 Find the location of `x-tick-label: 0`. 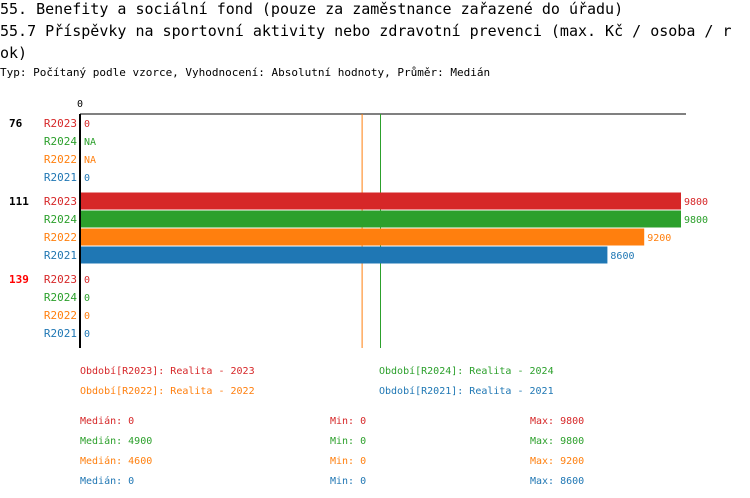

x-tick-label: 0 is located at coordinates (80, 104).